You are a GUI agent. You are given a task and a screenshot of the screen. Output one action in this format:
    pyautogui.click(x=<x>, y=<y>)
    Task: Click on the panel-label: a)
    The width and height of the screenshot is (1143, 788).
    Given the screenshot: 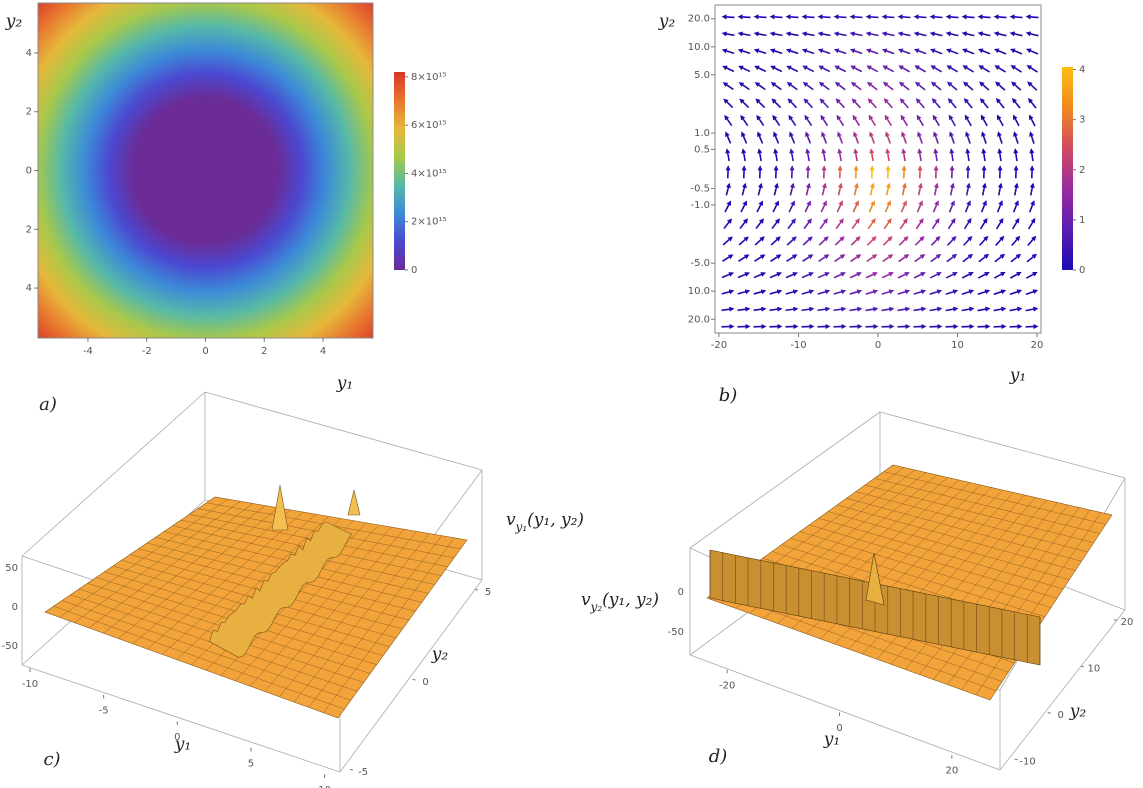 What is the action you would take?
    pyautogui.click(x=48, y=404)
    